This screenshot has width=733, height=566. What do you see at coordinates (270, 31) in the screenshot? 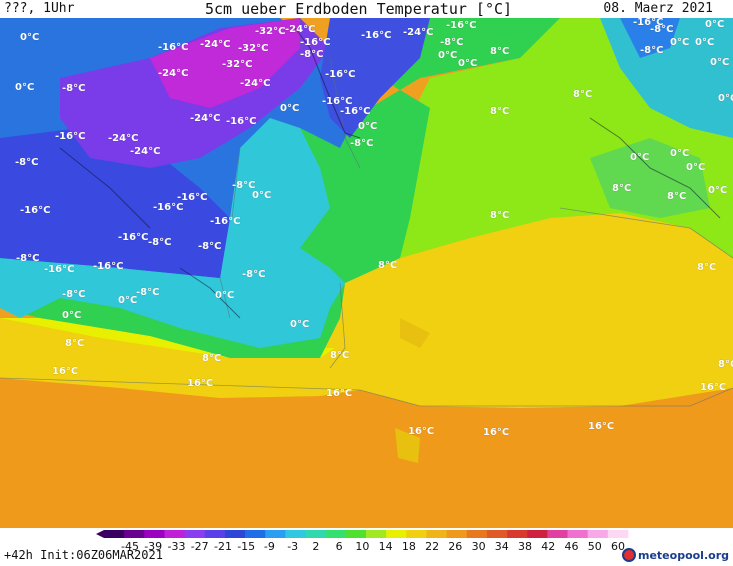
I see `temperature-label: -32°C` at bounding box center [270, 31].